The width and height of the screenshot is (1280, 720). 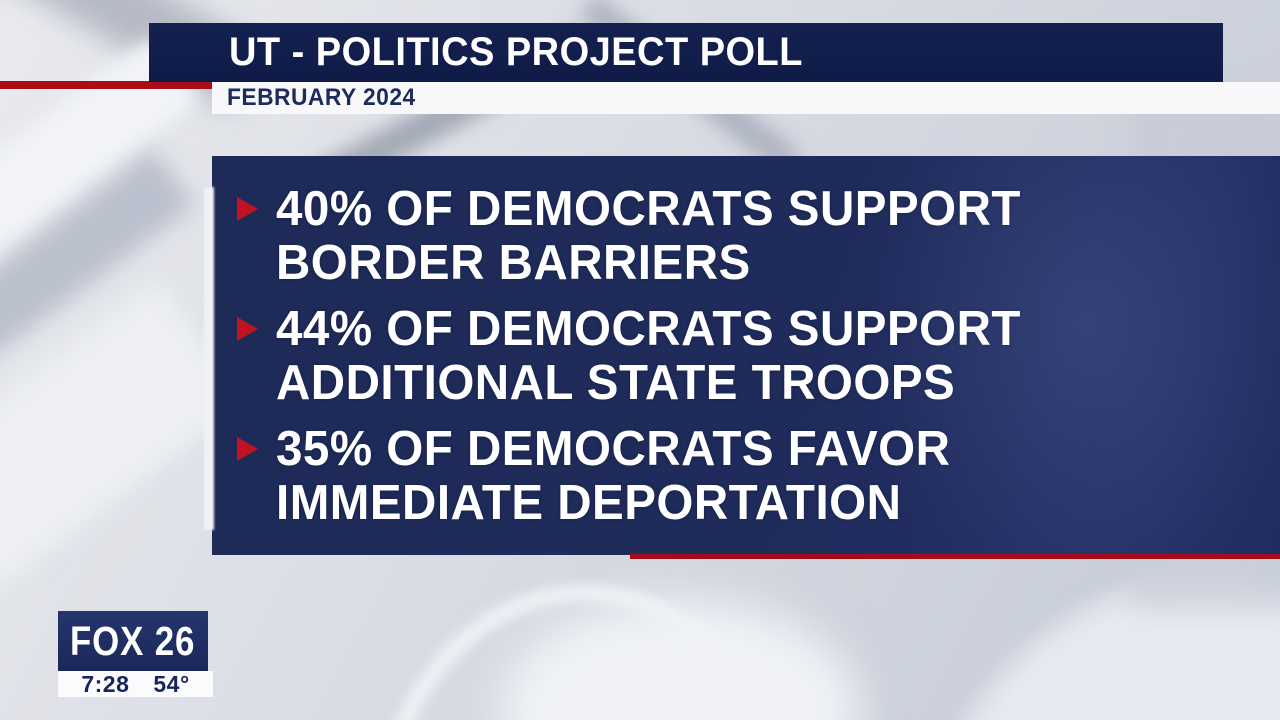 What do you see at coordinates (613, 449) in the screenshot?
I see `poll-item-line: 35% OF DEMOCRATS FAVOR` at bounding box center [613, 449].